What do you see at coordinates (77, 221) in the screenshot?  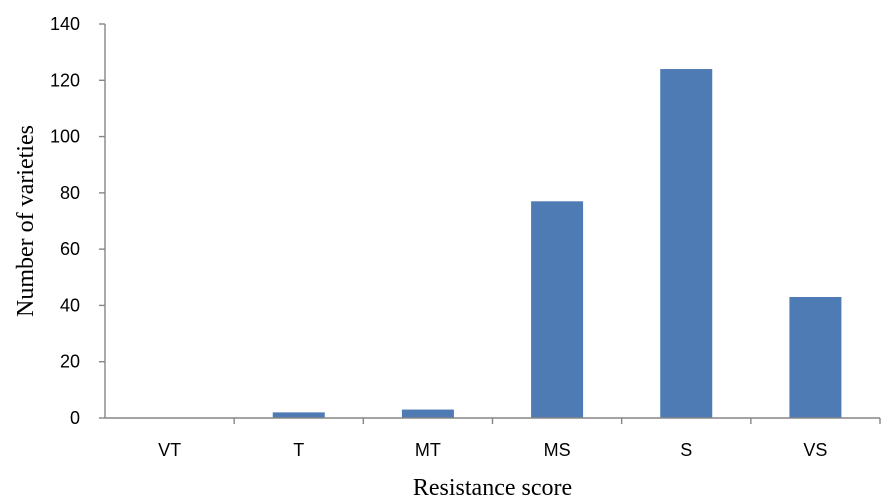 I see `y-ticks: 0 20 40 60 80 100 120 140` at bounding box center [77, 221].